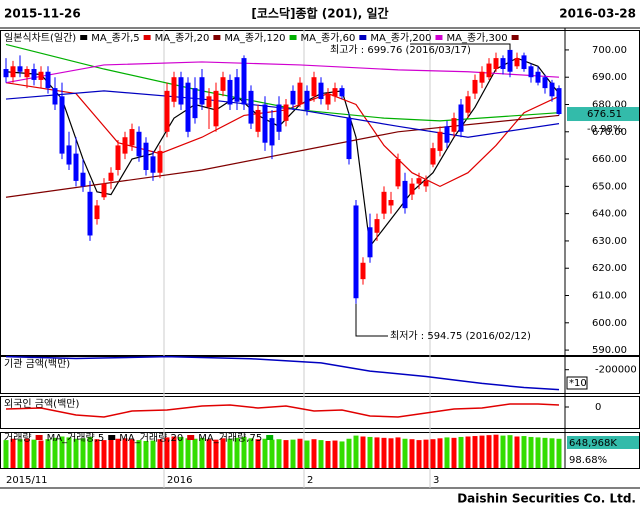  I want to click on unit-label: *10, so click(578, 383).